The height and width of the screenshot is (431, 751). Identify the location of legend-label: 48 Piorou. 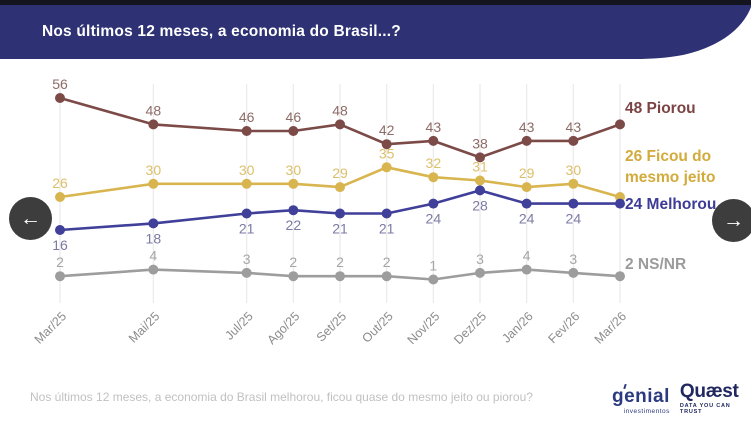
(660, 108).